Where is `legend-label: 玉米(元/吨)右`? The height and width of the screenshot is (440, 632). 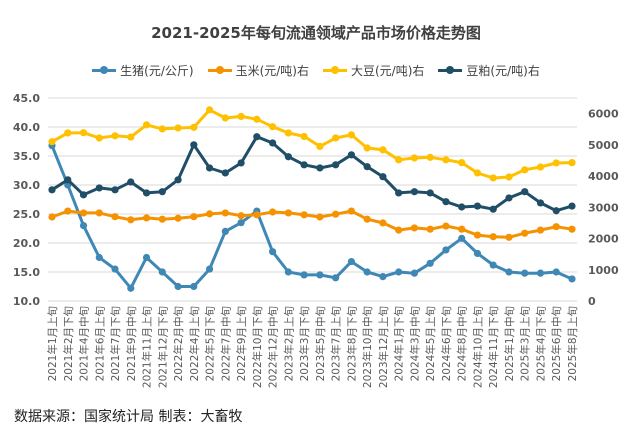
legend-label: 玉米(元/吨)右 is located at coordinates (272, 71).